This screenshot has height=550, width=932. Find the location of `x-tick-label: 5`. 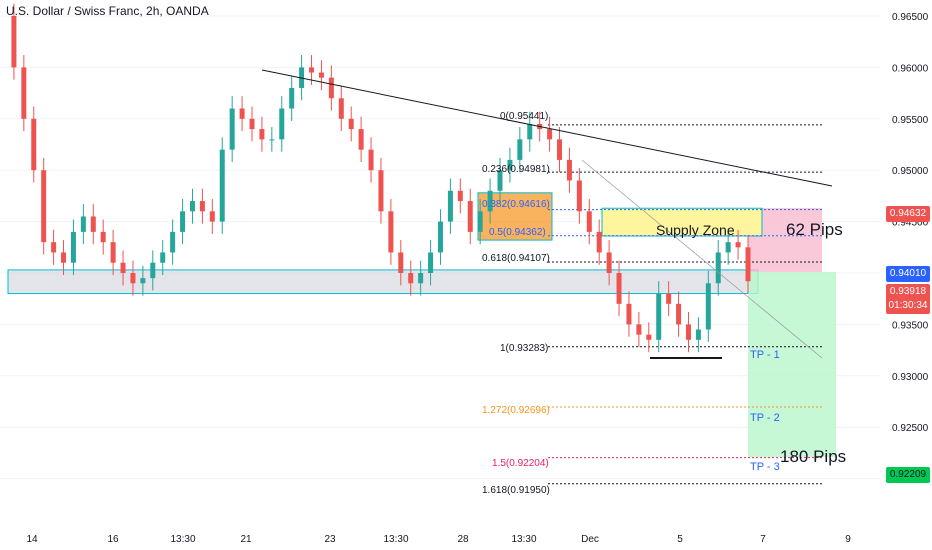

x-tick-label: 5 is located at coordinates (680, 539).